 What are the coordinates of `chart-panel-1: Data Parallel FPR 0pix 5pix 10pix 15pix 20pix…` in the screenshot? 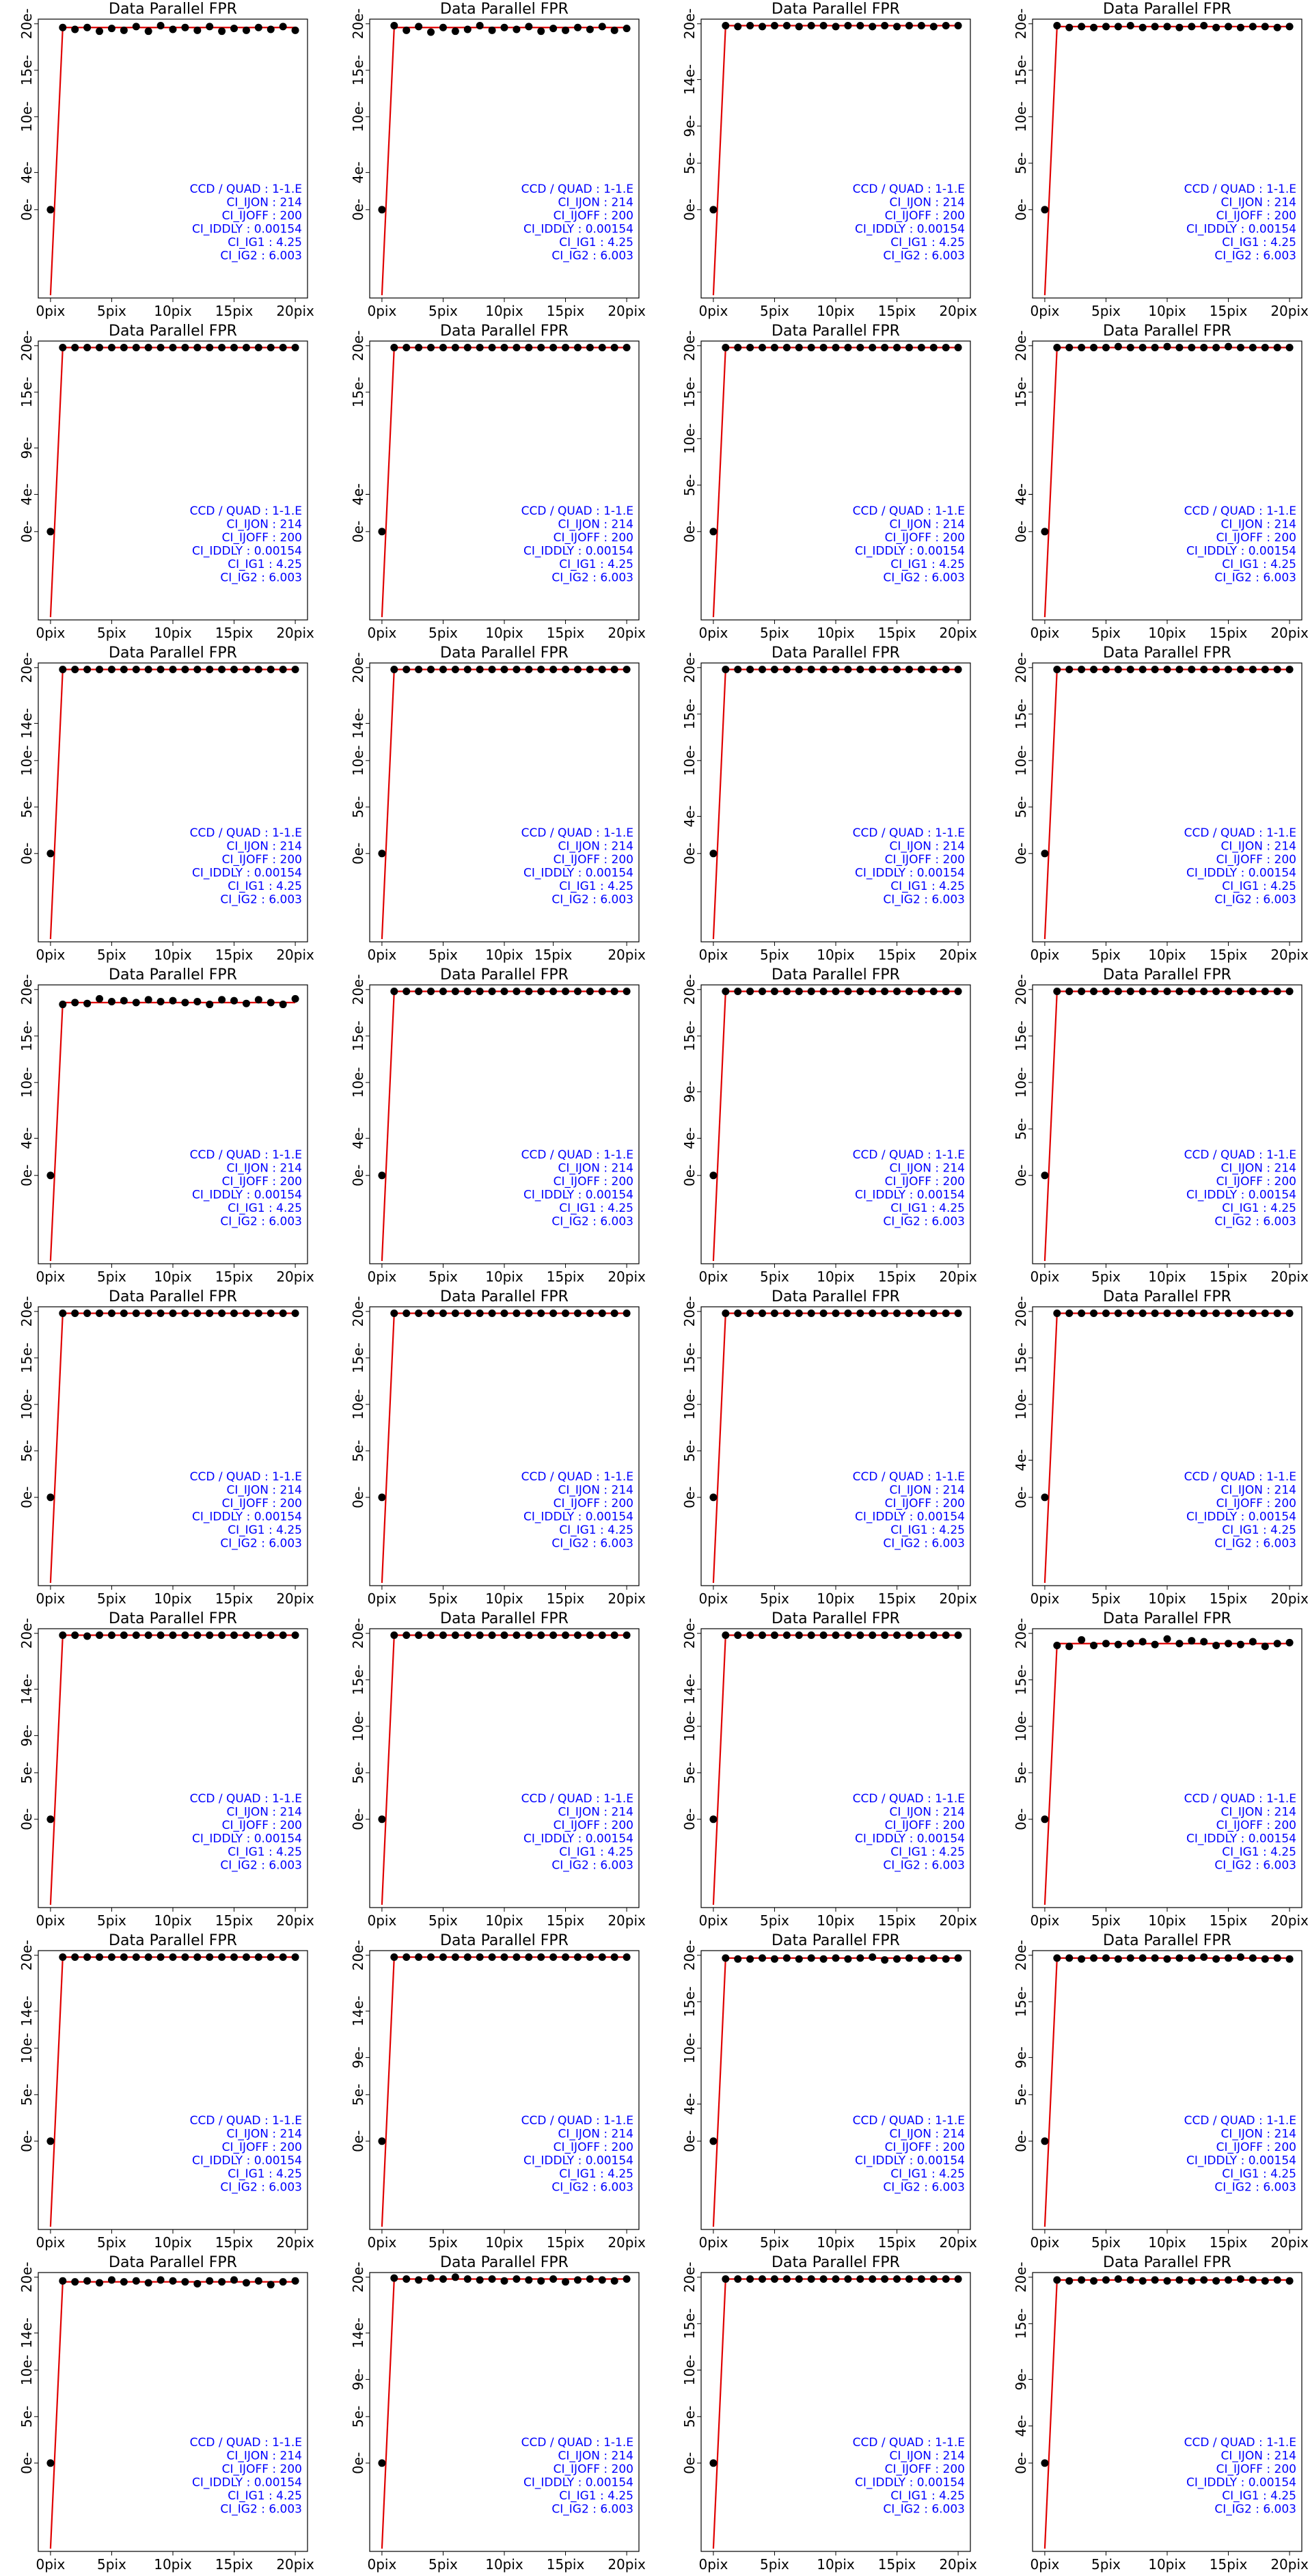 It's located at (166, 160).